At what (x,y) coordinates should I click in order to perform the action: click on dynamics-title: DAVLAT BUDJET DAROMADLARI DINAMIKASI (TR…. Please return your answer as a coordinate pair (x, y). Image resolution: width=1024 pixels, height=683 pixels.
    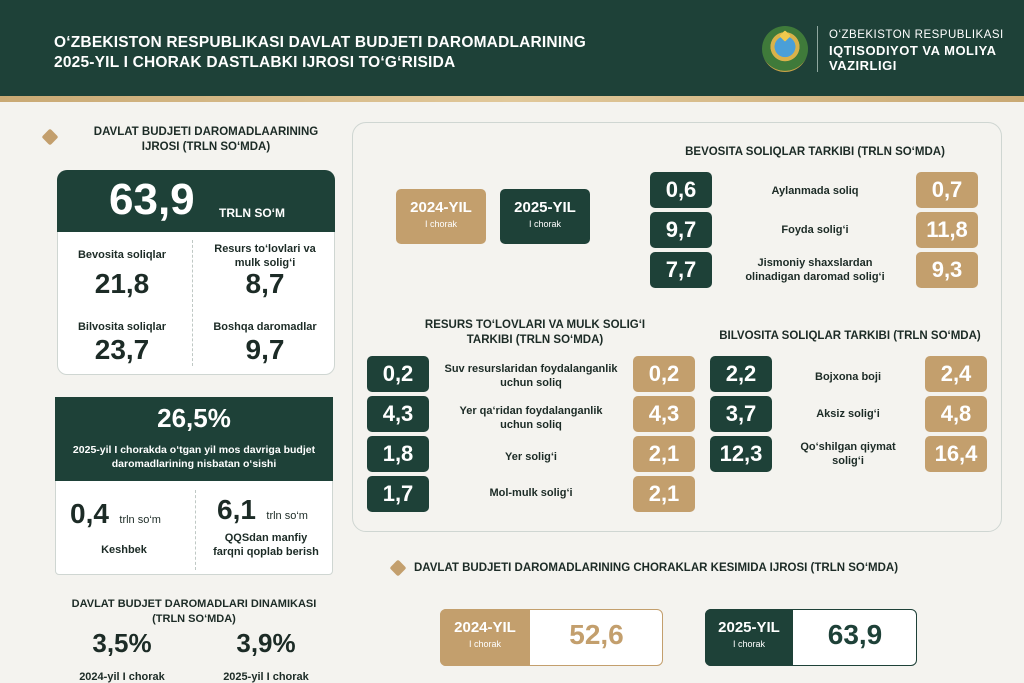
    Looking at the image, I should click on (194, 612).